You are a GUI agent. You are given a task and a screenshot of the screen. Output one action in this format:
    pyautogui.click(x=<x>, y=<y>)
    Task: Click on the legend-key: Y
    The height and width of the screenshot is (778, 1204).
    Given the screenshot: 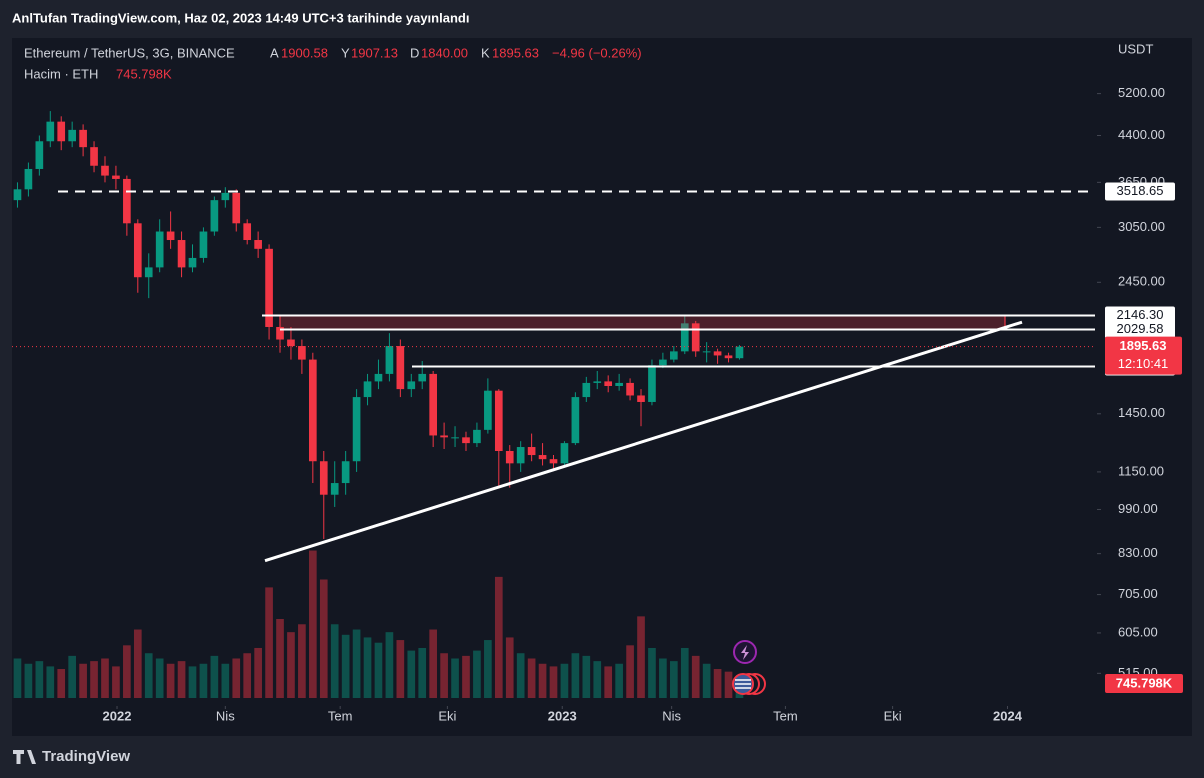 What is the action you would take?
    pyautogui.click(x=345, y=52)
    